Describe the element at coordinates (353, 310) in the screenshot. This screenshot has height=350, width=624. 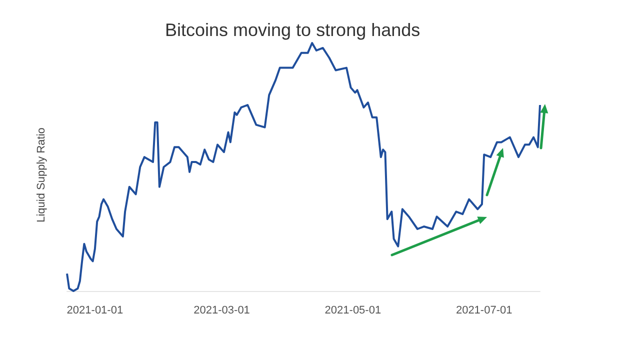
I see `x-tick-label: 2021-05-01` at that location.